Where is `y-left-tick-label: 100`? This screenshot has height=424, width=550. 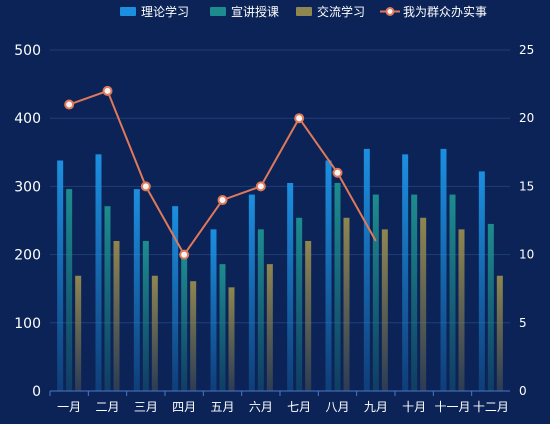 y-left-tick-label: 100 is located at coordinates (27, 324).